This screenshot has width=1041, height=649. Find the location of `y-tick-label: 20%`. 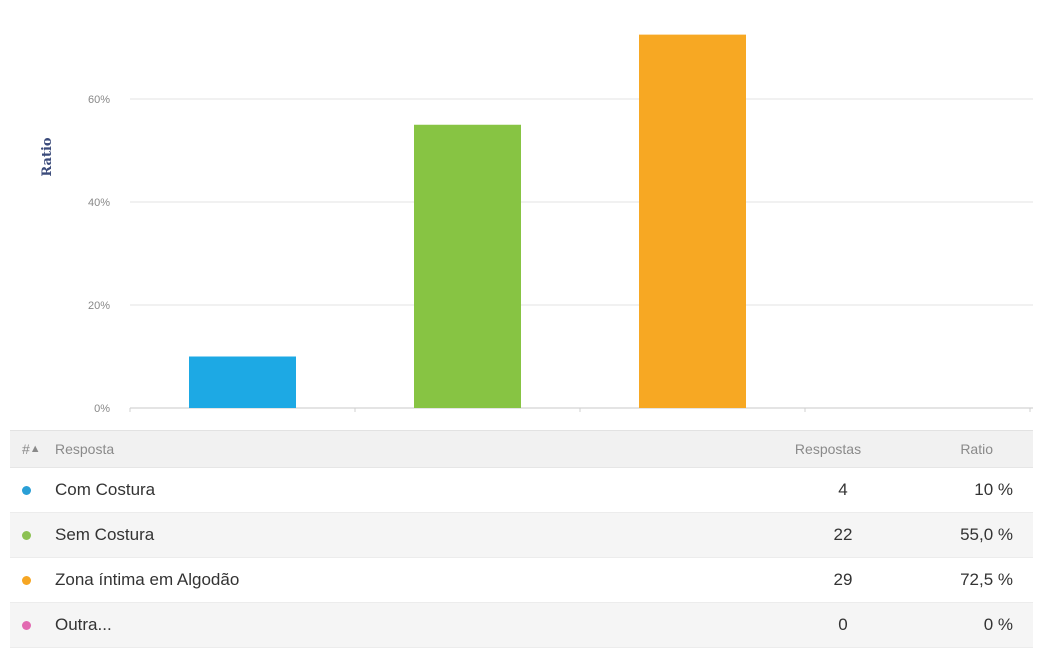

y-tick-label: 20% is located at coordinates (99, 306).